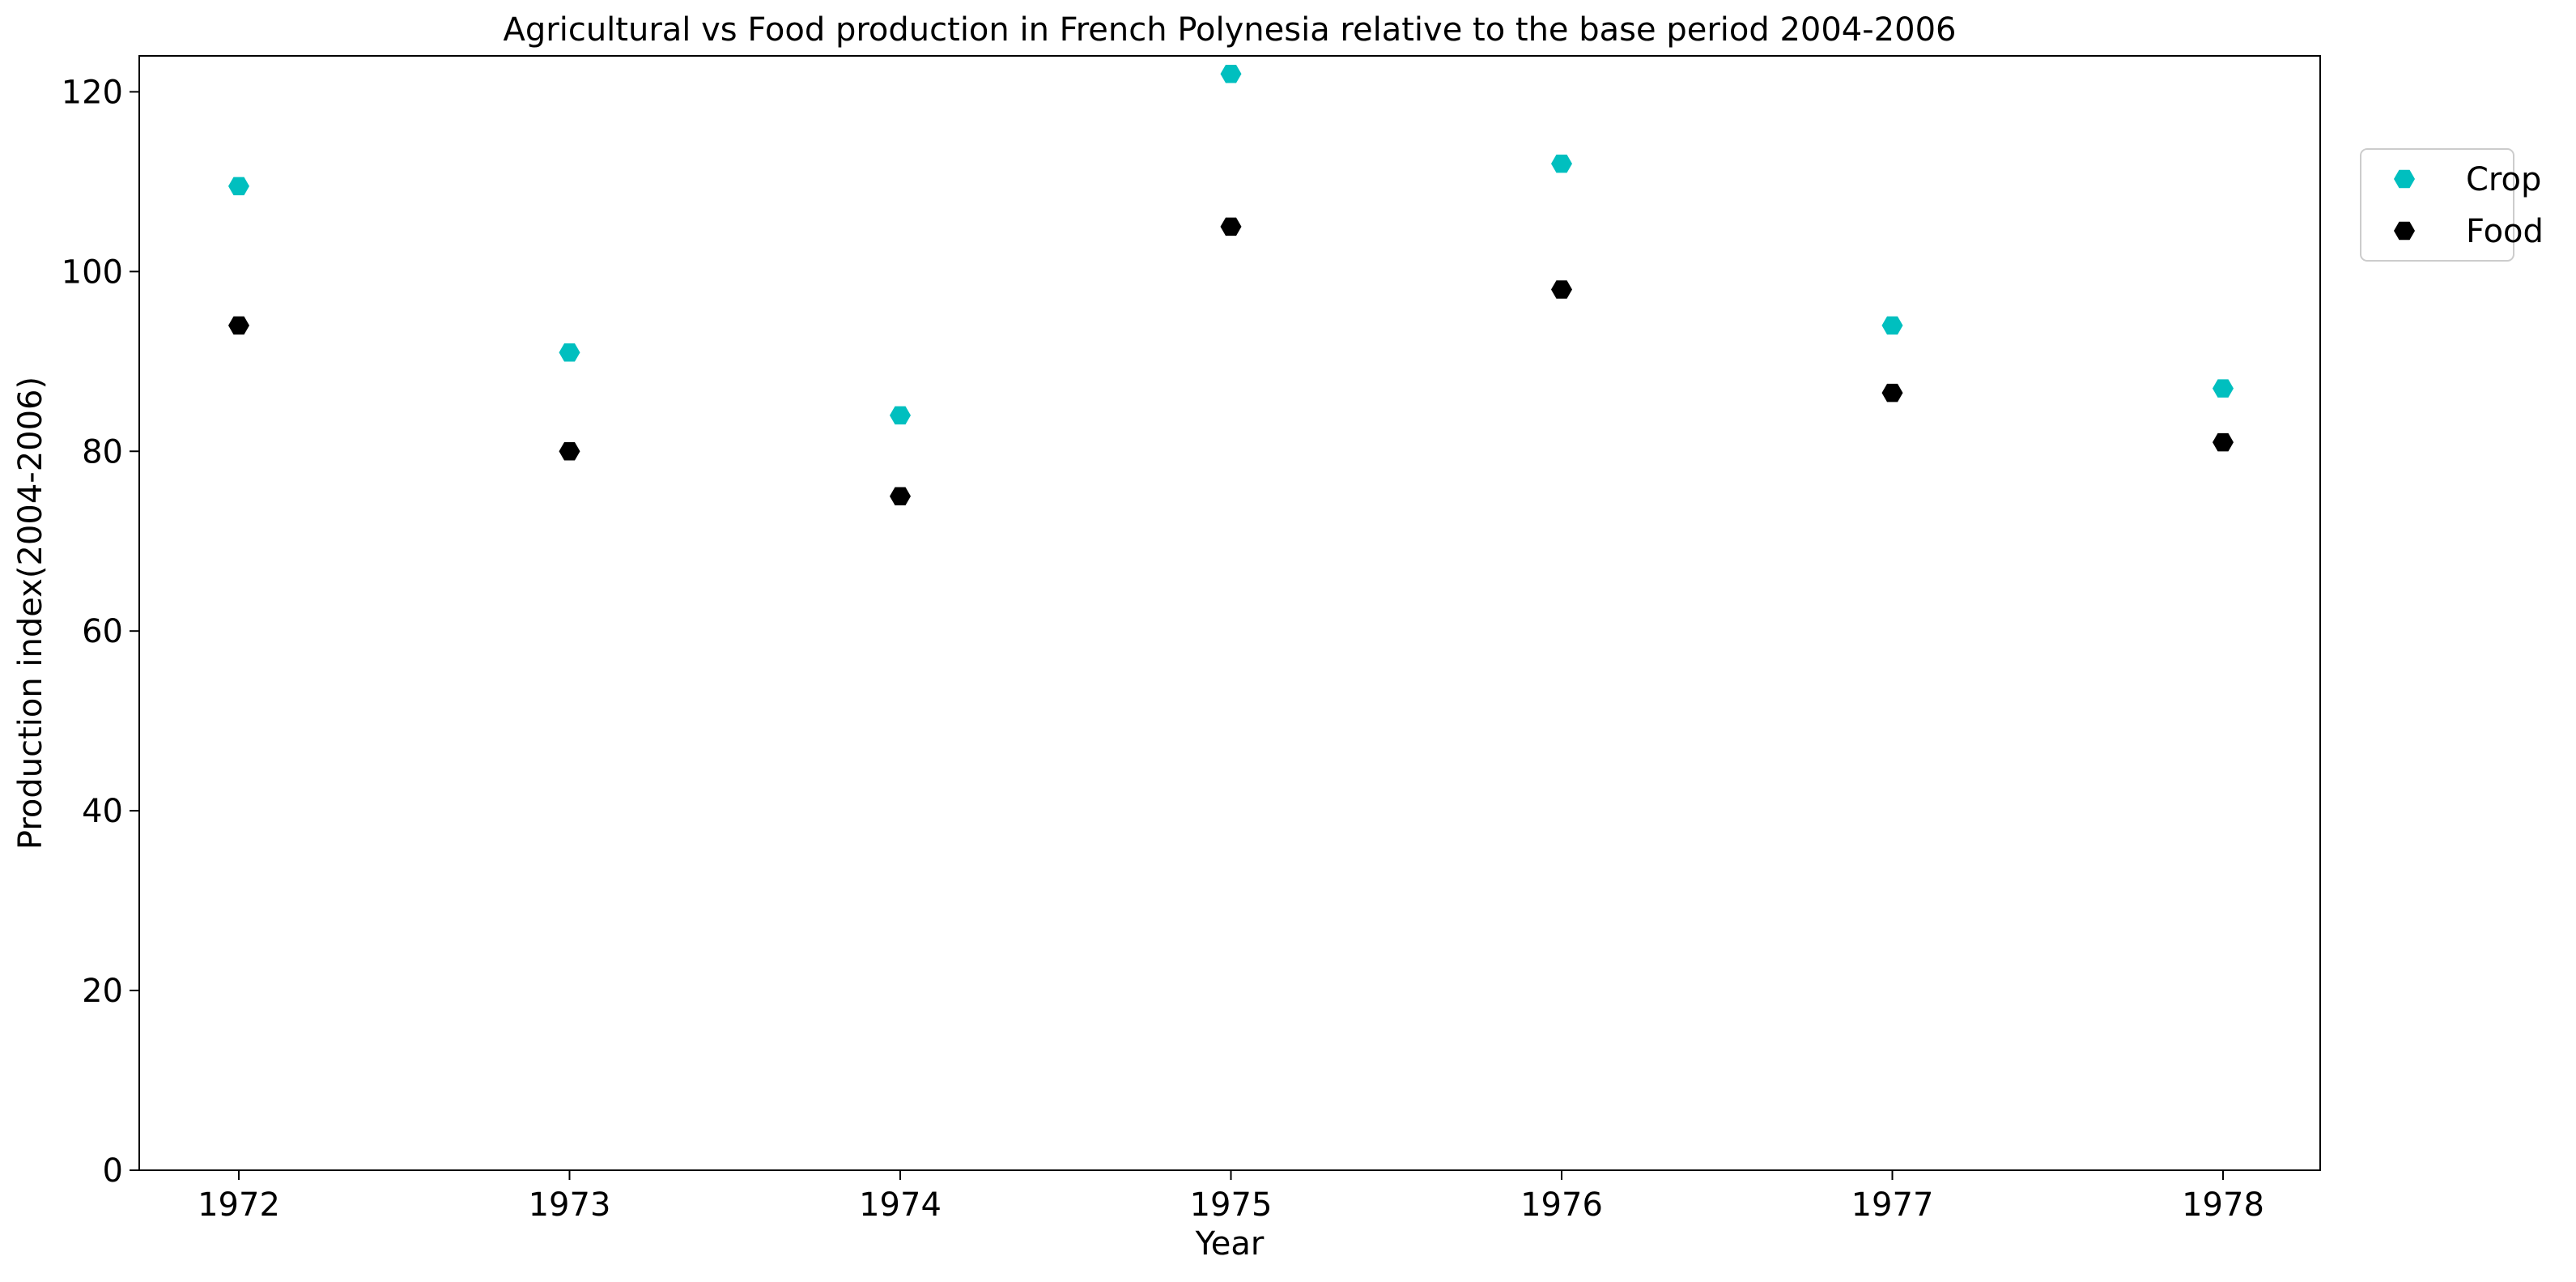  What do you see at coordinates (239, 1205) in the screenshot?
I see `x-tick-label: 1972` at bounding box center [239, 1205].